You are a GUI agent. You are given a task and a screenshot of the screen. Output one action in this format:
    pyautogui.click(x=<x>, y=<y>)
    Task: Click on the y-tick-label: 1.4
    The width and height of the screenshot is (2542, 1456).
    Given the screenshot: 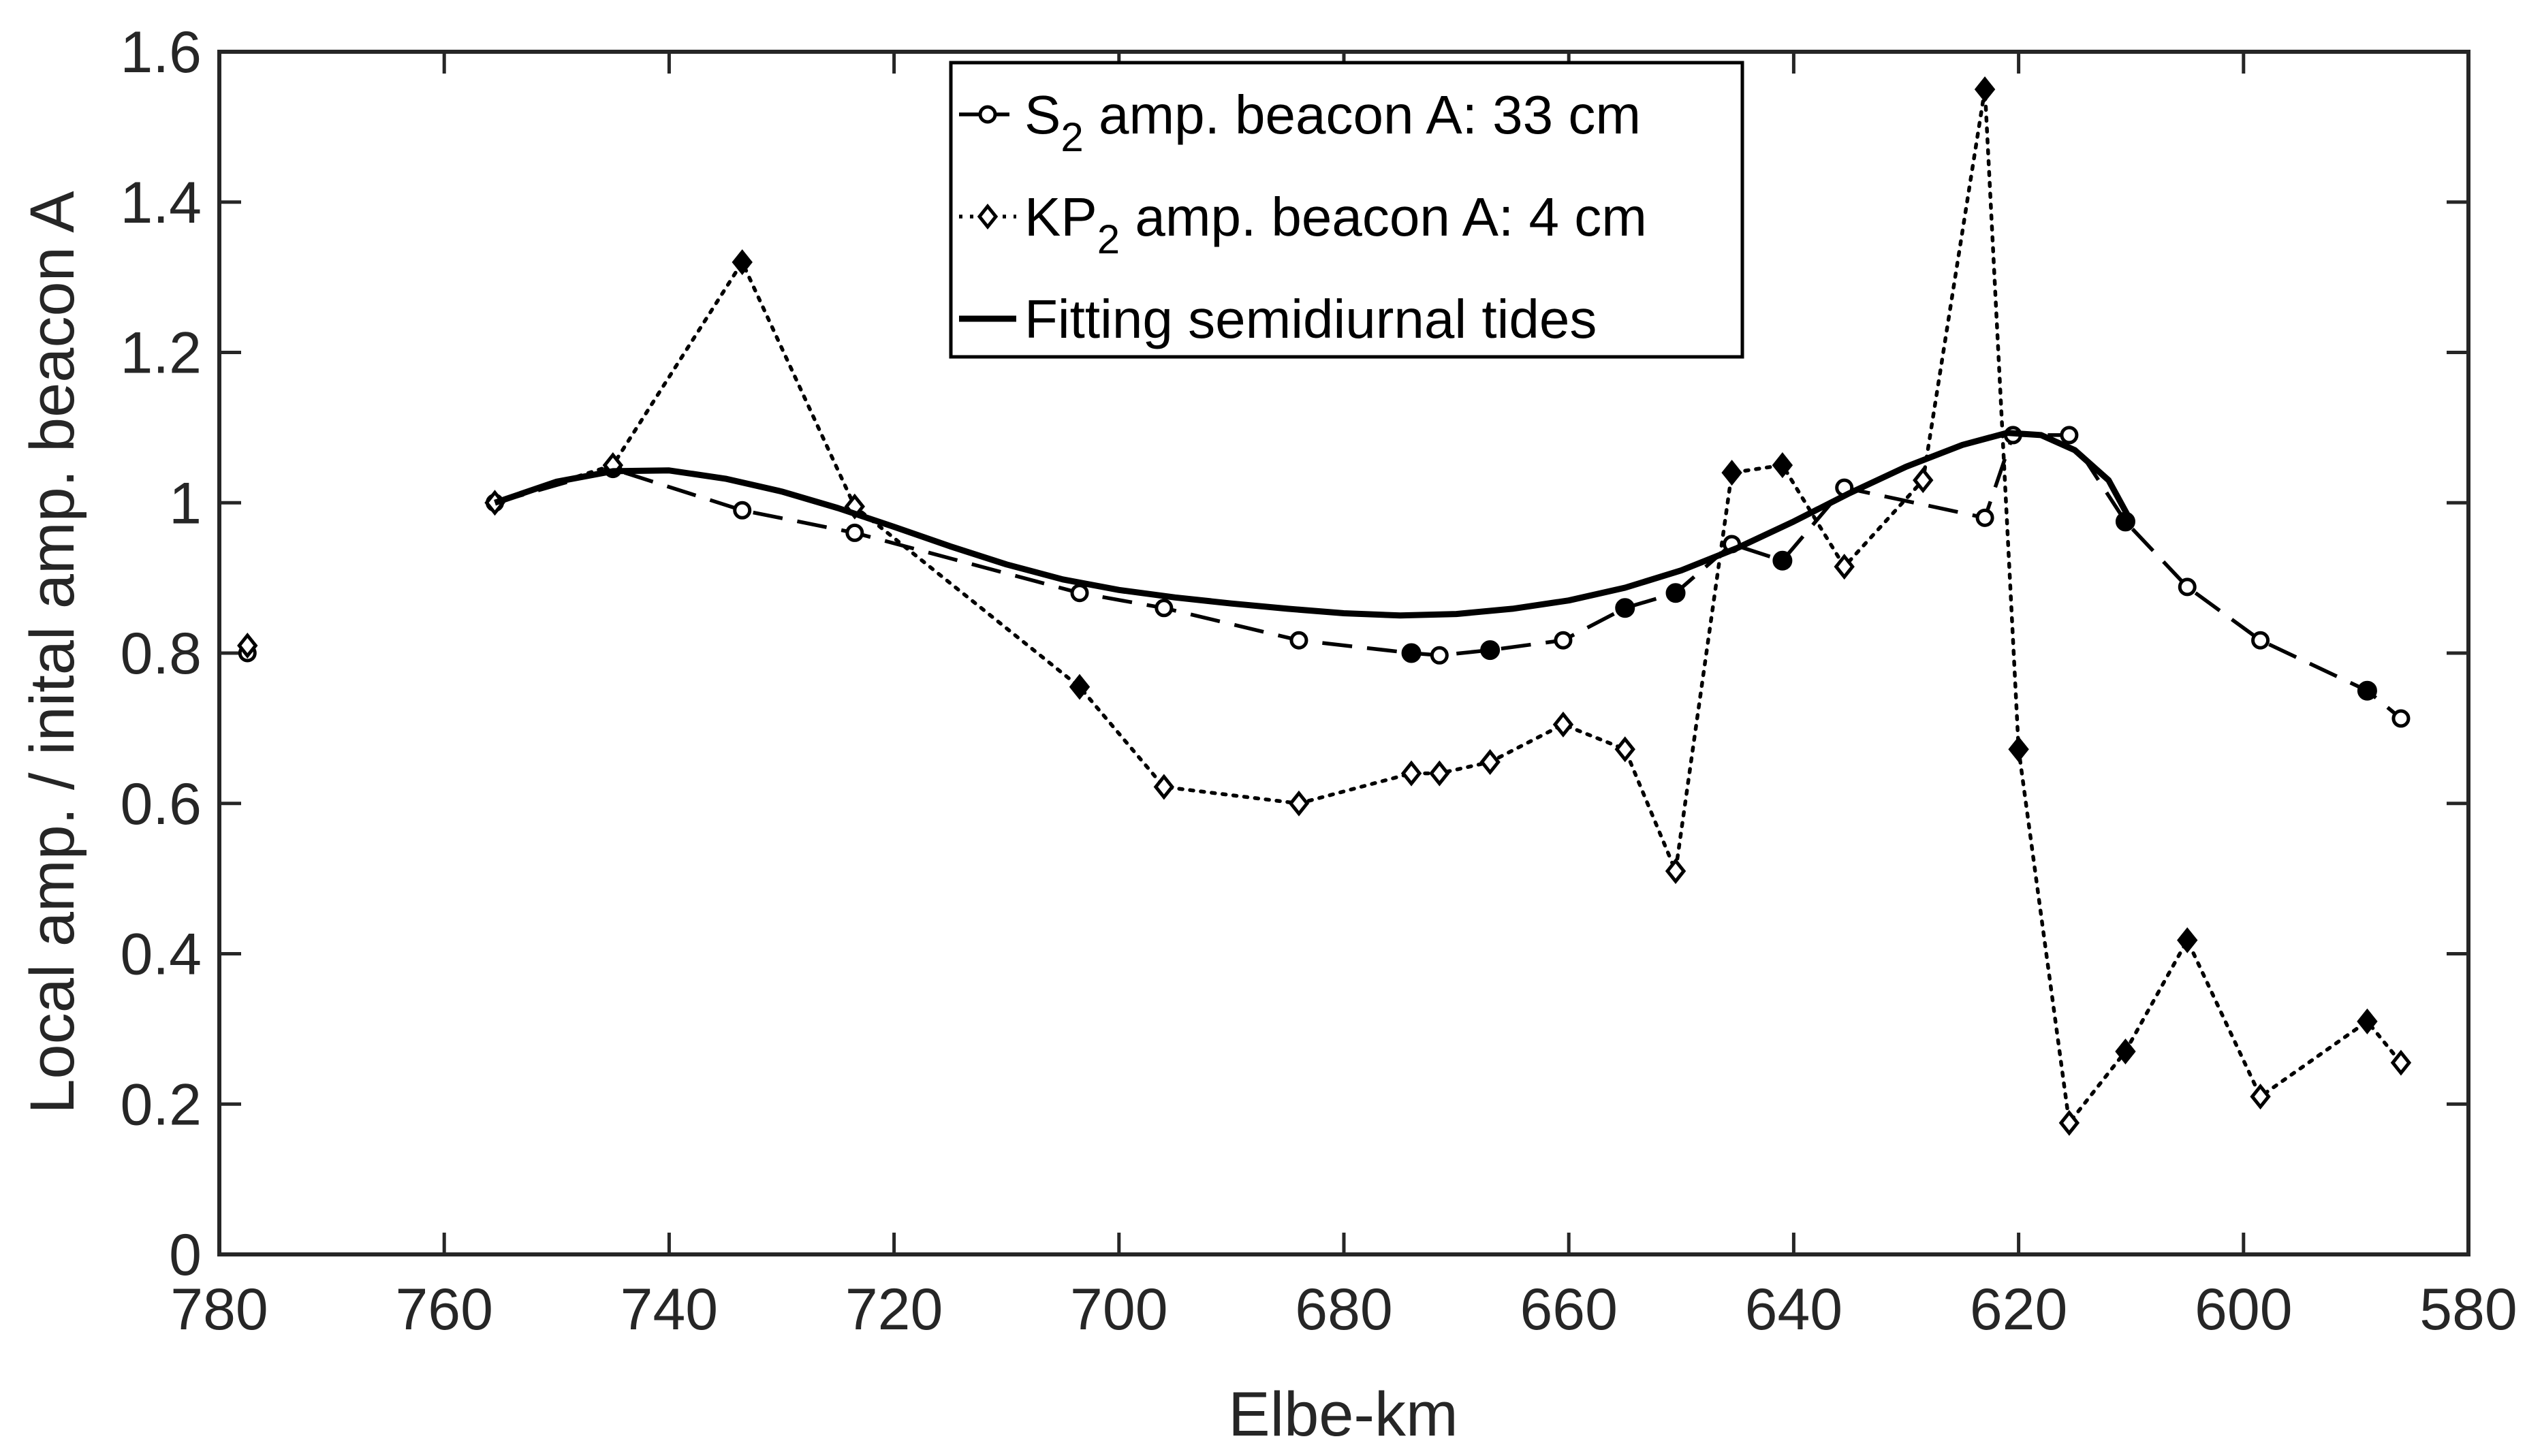 What is the action you would take?
    pyautogui.click(x=161, y=203)
    